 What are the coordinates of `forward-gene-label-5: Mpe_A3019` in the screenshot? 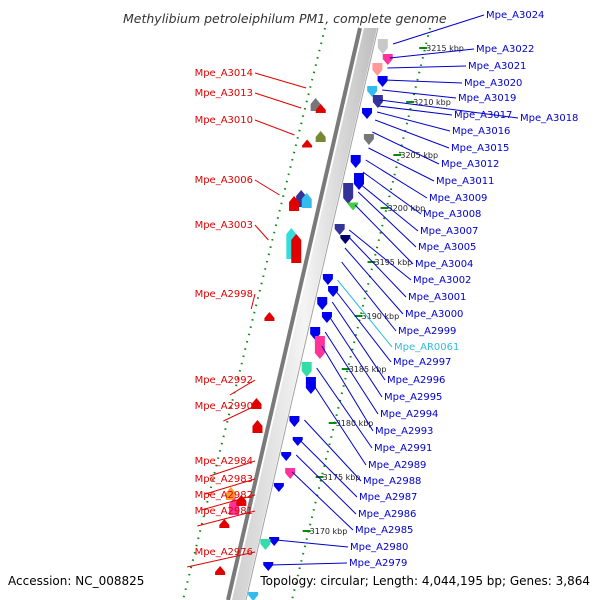 It's located at (487, 98).